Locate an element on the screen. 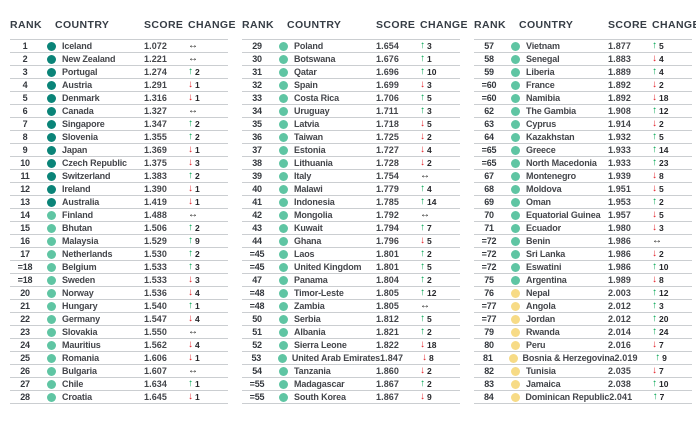 The width and height of the screenshot is (696, 444). change-value: 4 is located at coordinates (661, 59).